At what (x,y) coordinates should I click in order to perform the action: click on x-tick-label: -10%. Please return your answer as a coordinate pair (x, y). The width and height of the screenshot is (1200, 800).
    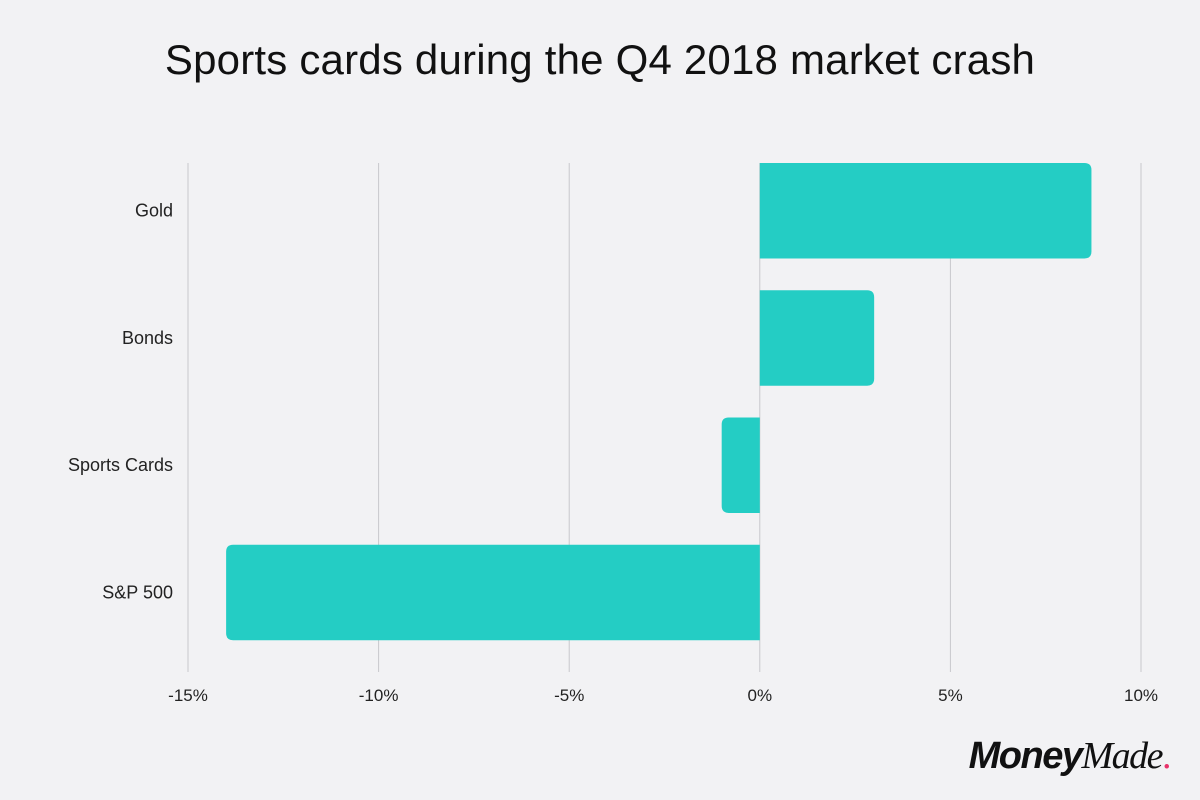
    Looking at the image, I should click on (379, 695).